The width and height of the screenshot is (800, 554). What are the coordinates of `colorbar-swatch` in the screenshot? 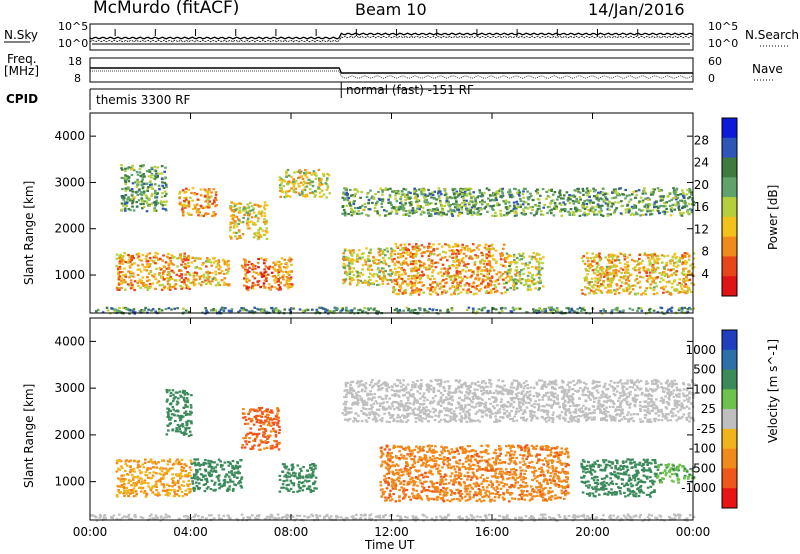 It's located at (729, 286).